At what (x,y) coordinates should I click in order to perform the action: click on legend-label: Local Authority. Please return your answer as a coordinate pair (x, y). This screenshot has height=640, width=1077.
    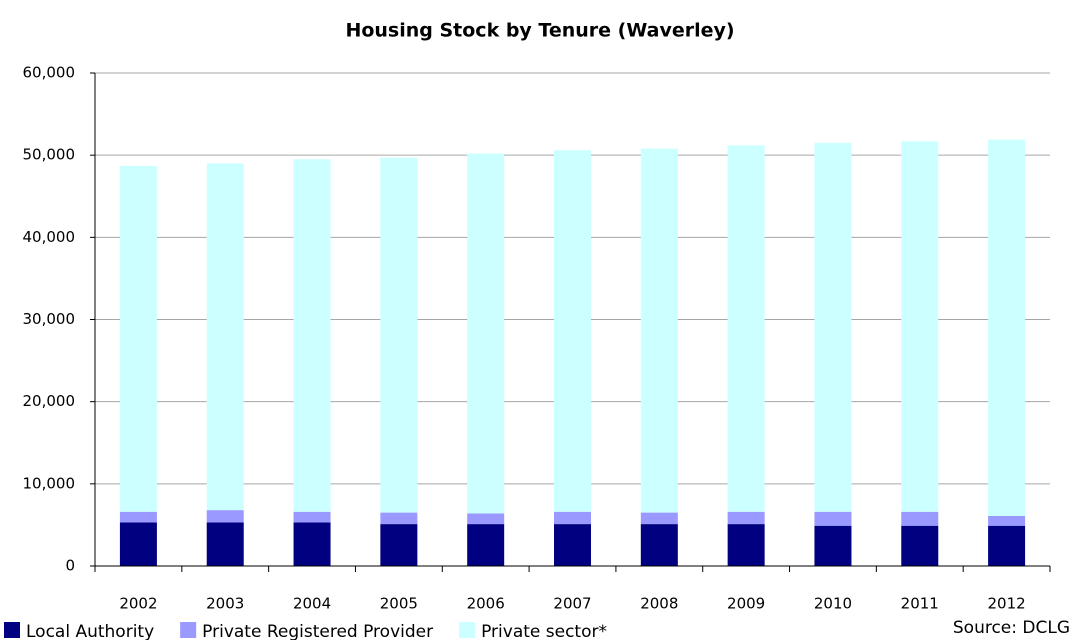
    Looking at the image, I should click on (90, 631).